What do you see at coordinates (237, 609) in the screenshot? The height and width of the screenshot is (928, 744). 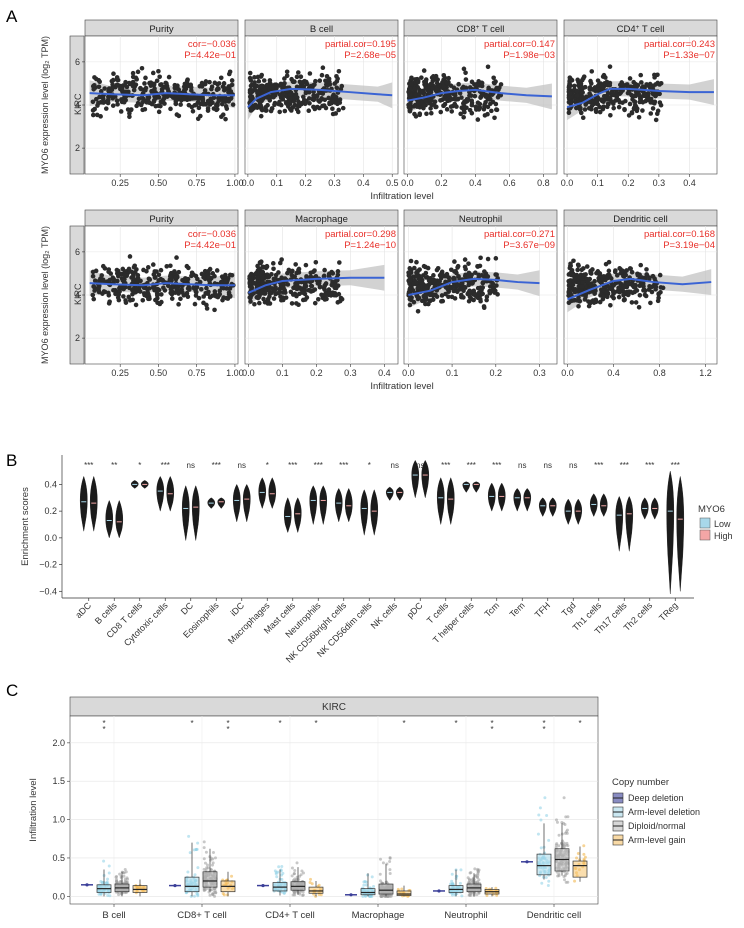 I see `x-tick-label: iDC` at bounding box center [237, 609].